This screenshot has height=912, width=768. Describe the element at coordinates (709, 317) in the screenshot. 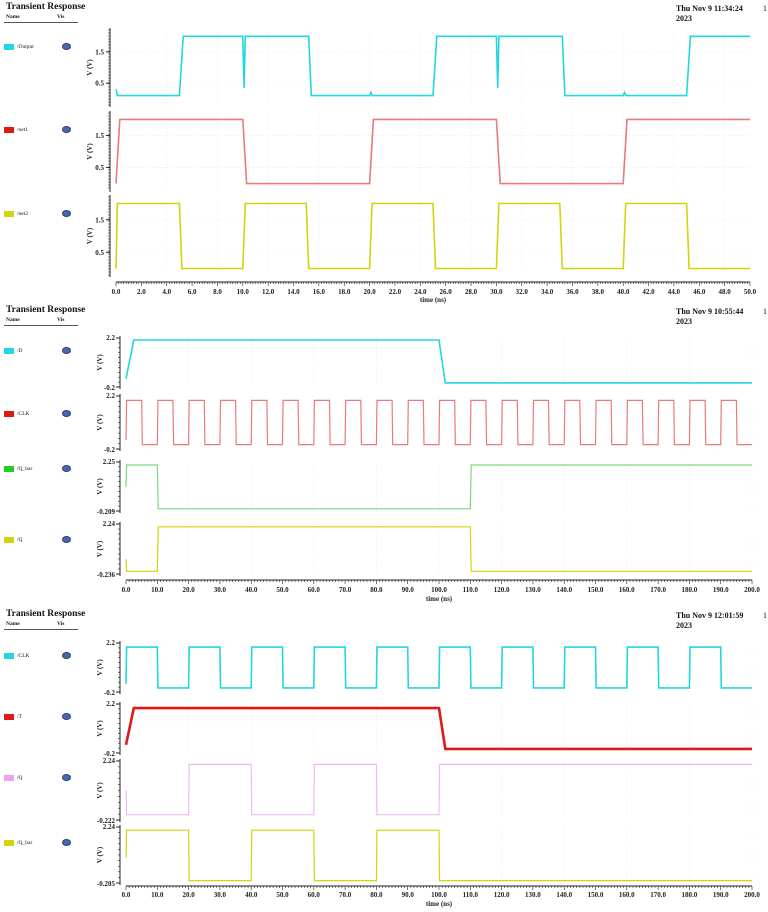

I see `timestamp: Thu Nov 9 10:55:44 2023` at that location.